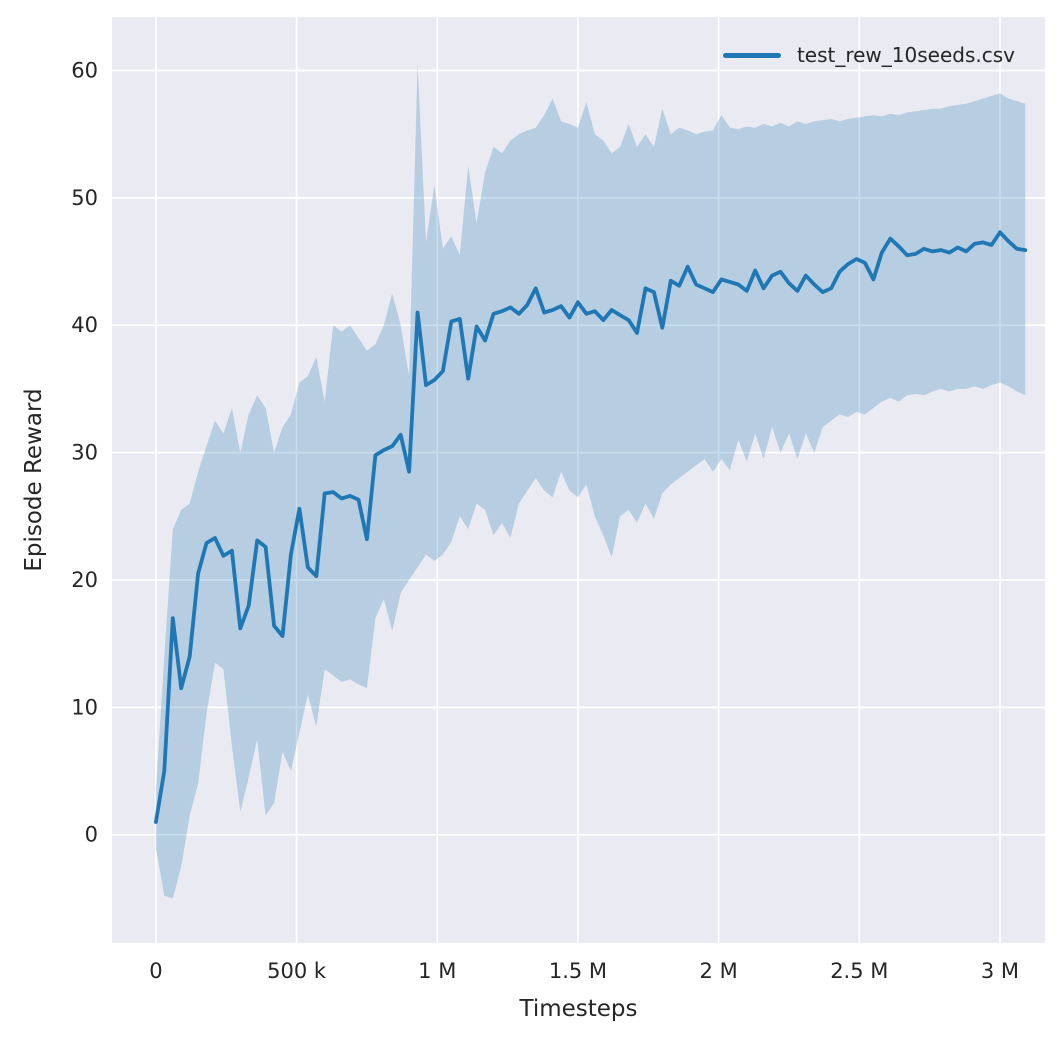 The height and width of the screenshot is (1050, 1061). I want to click on x-tick-label: 2 M, so click(719, 971).